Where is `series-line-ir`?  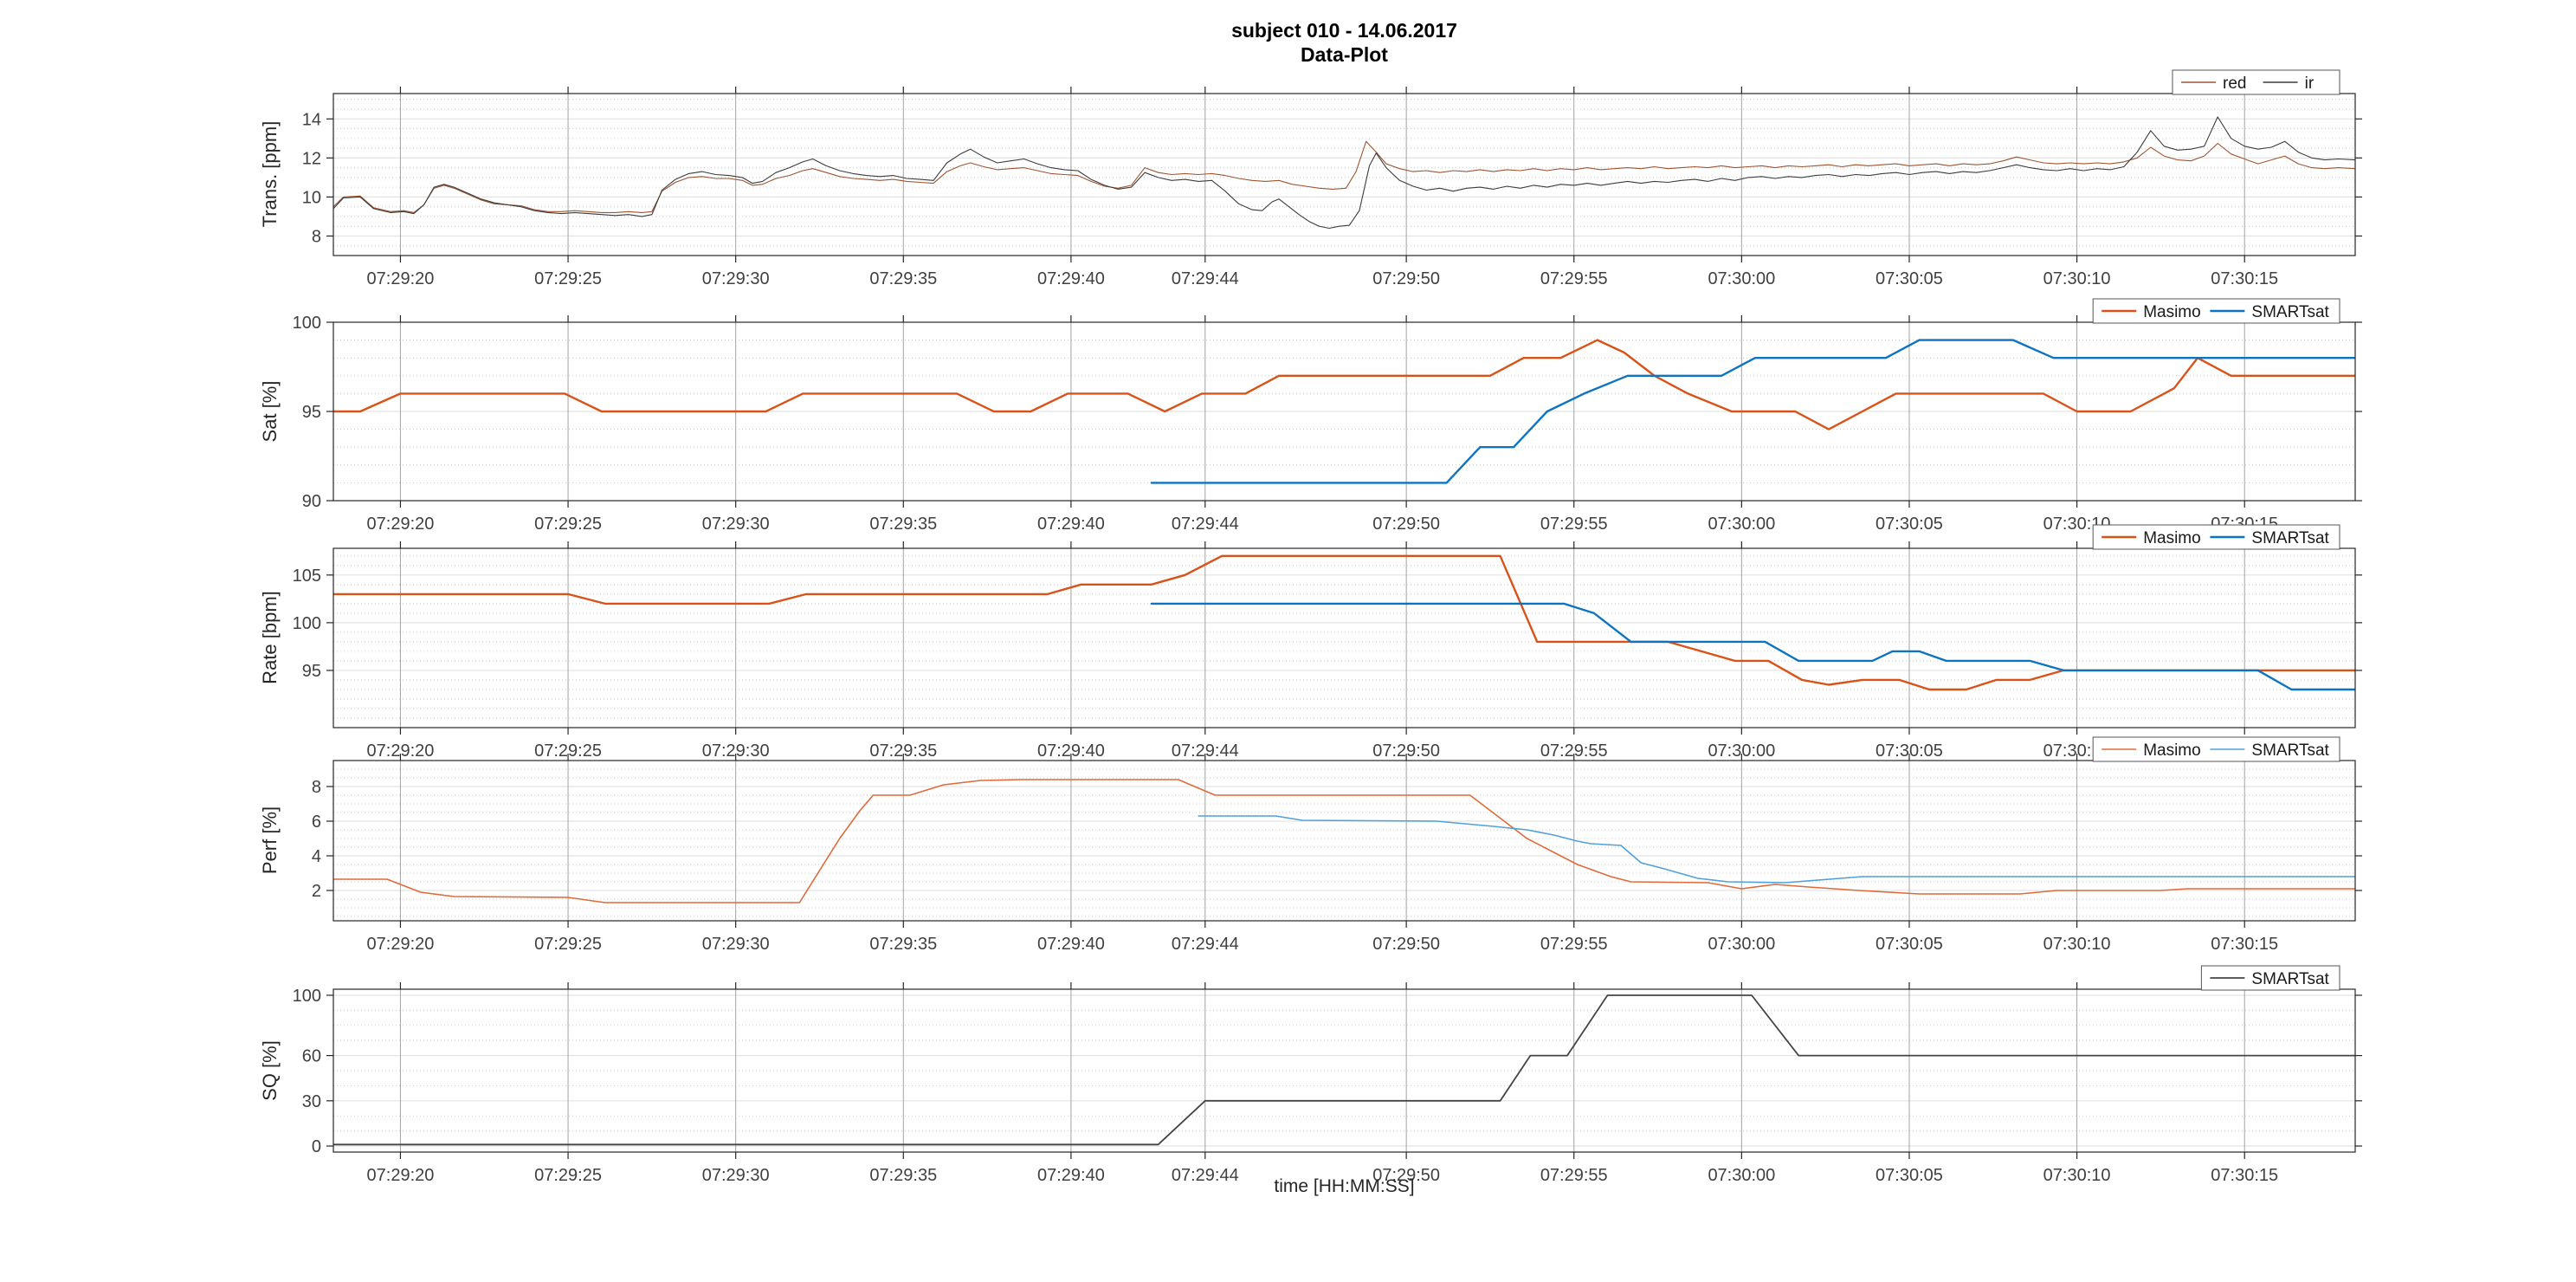 series-line-ir is located at coordinates (1344, 173).